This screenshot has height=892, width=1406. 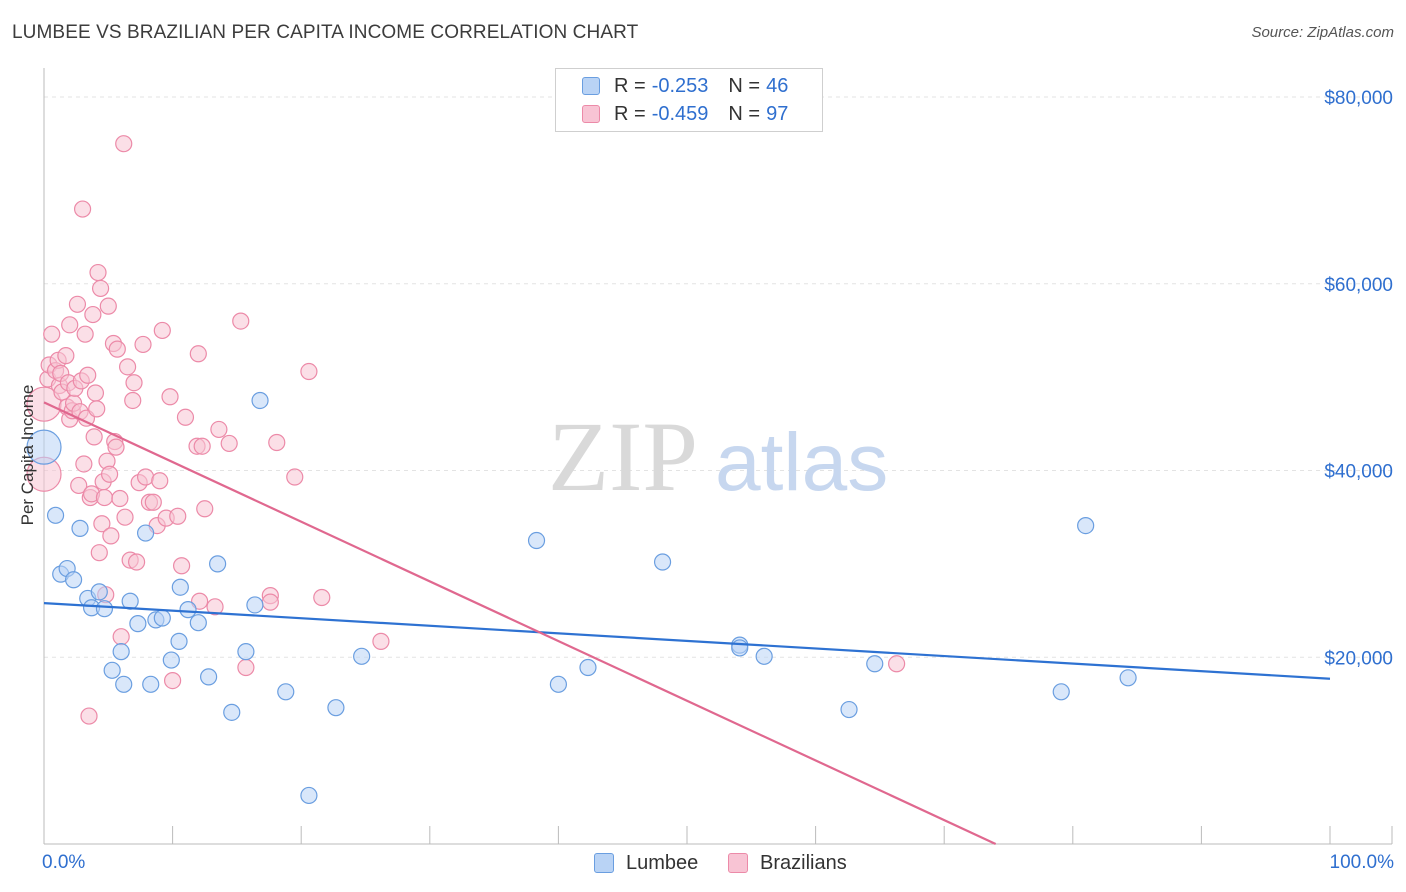 I want to click on y-tick-label: $40,000, so click(x=1358, y=472).